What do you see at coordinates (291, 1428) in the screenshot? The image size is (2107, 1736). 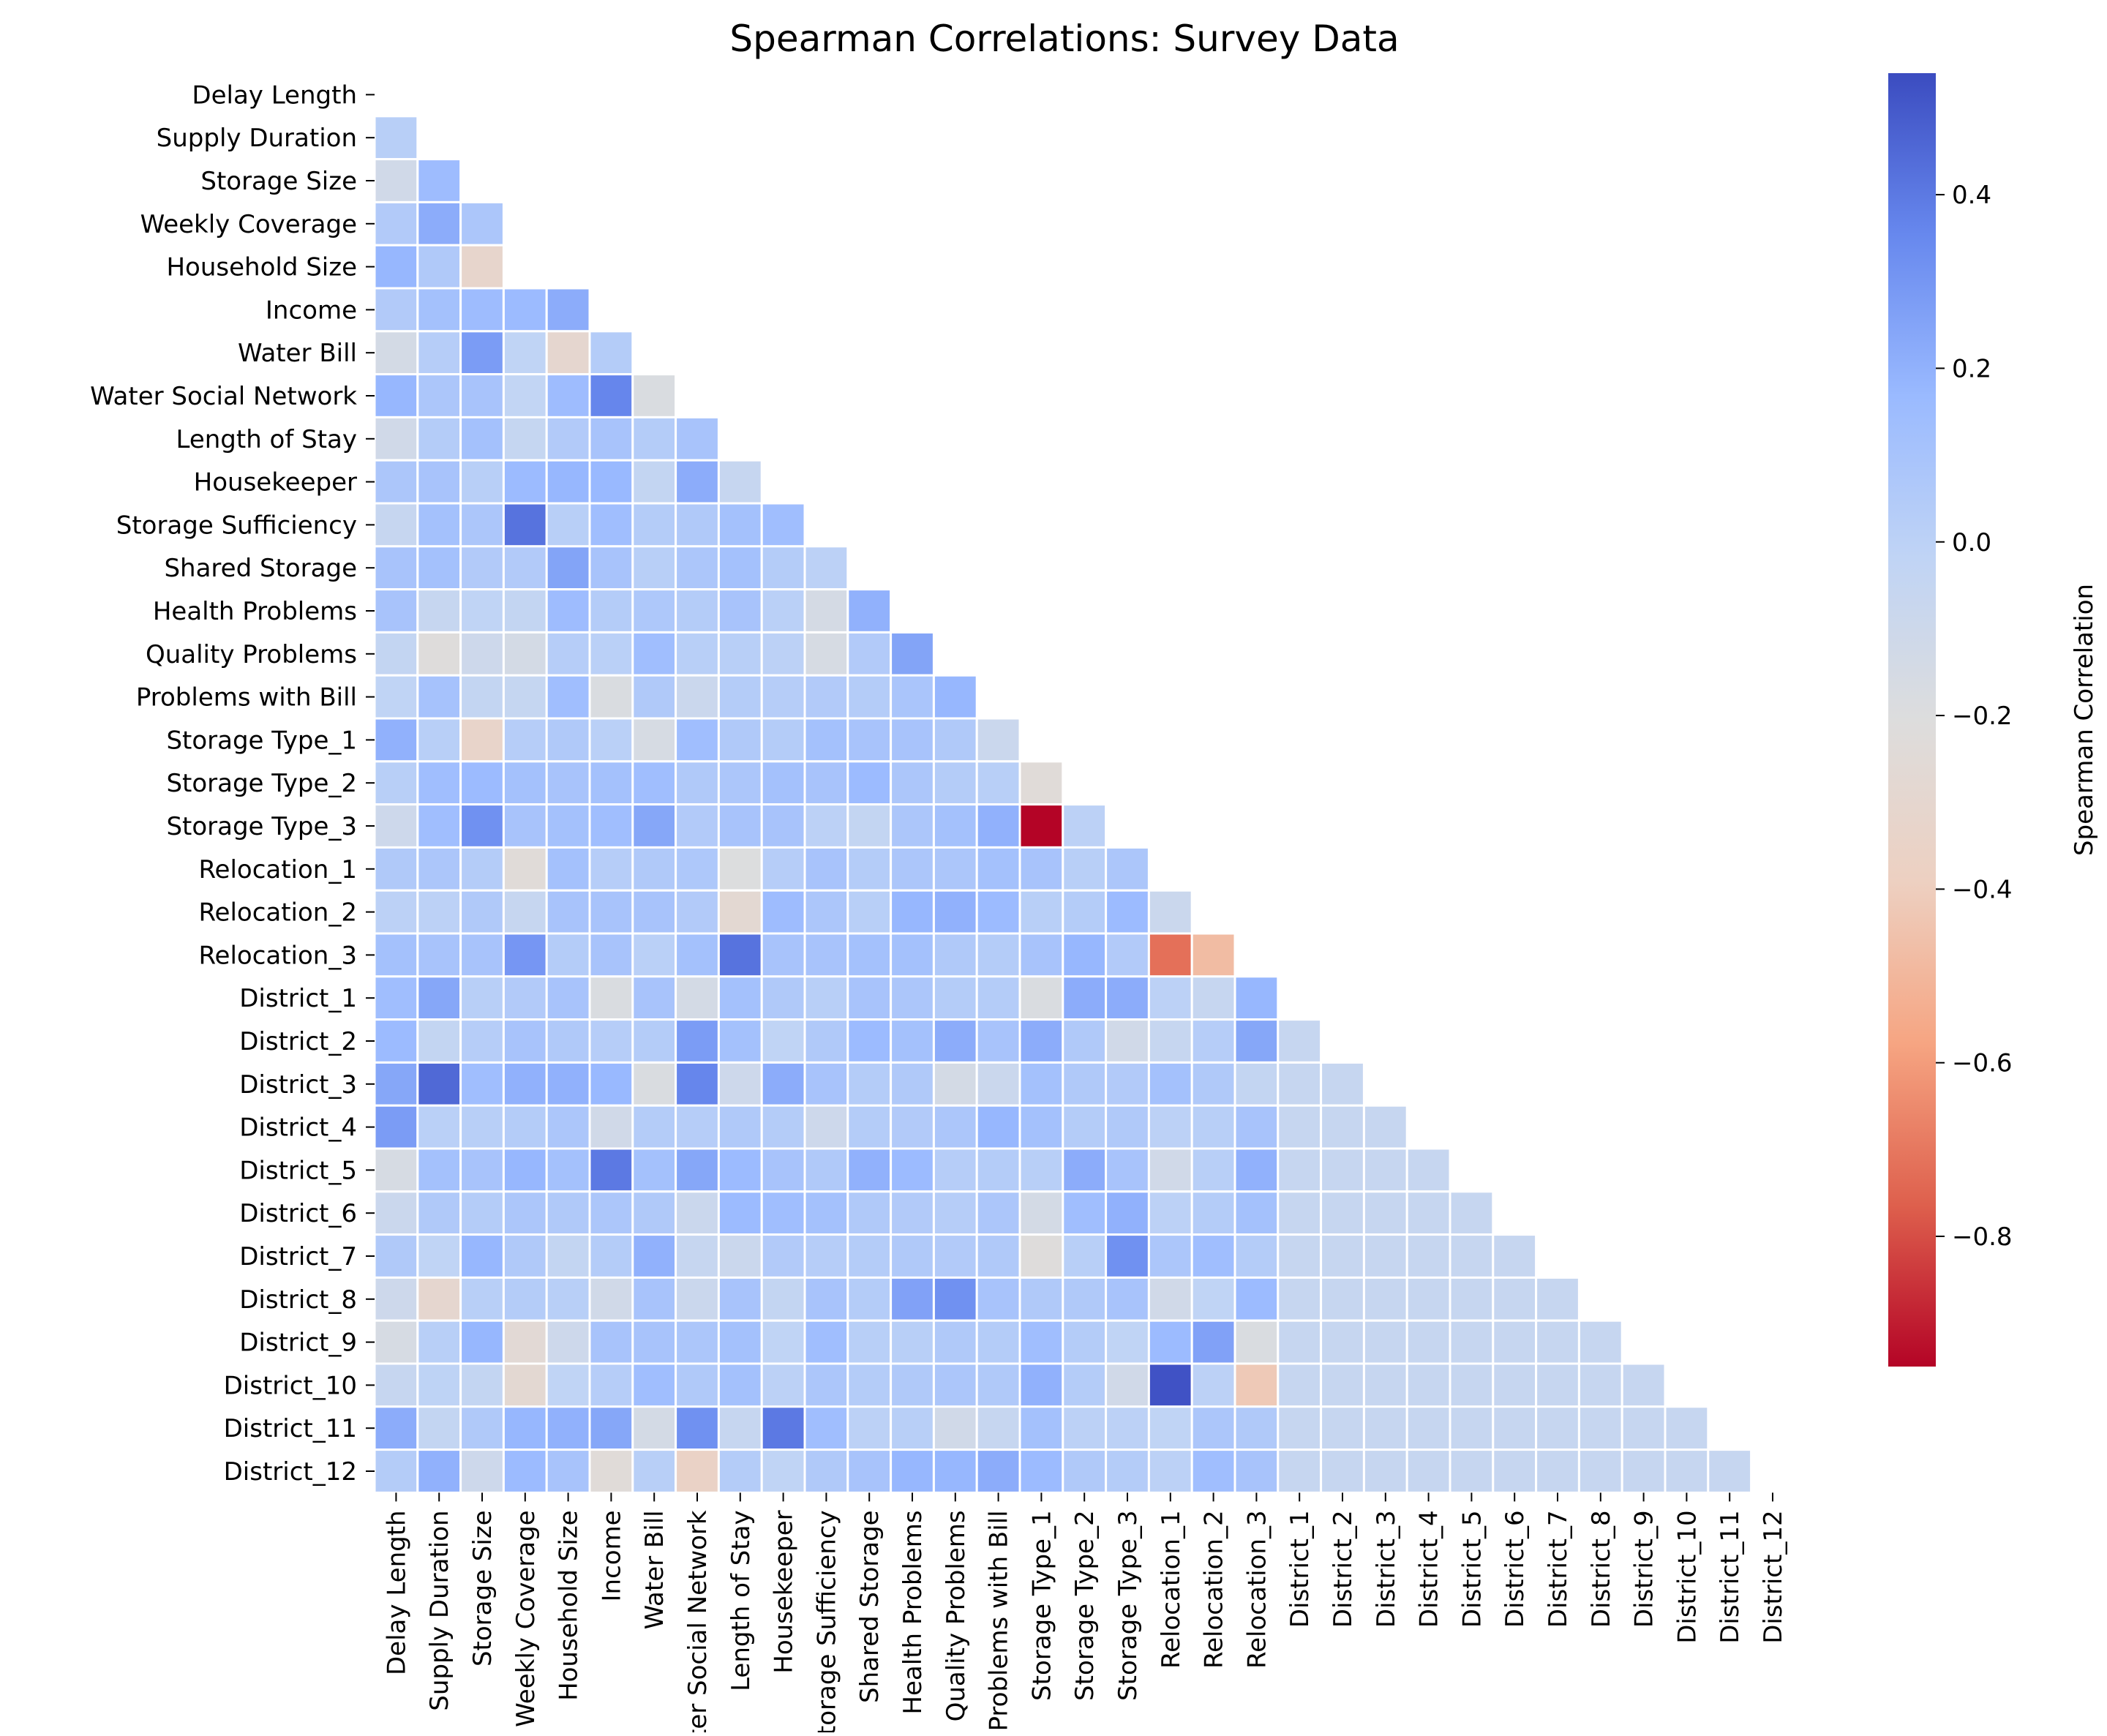 I see `y-tick-label: District_11` at bounding box center [291, 1428].